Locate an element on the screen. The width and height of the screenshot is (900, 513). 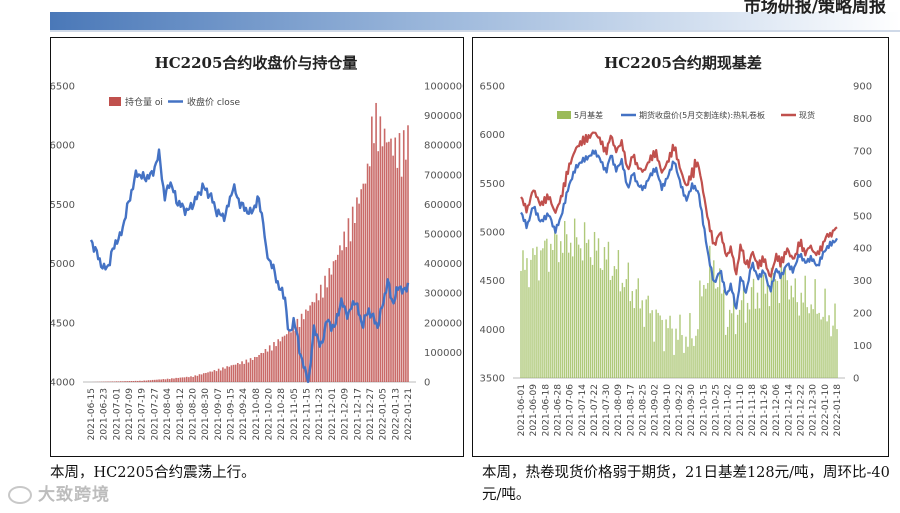
x-tick-label: 2021-11-02 is located at coordinates (729, 410).